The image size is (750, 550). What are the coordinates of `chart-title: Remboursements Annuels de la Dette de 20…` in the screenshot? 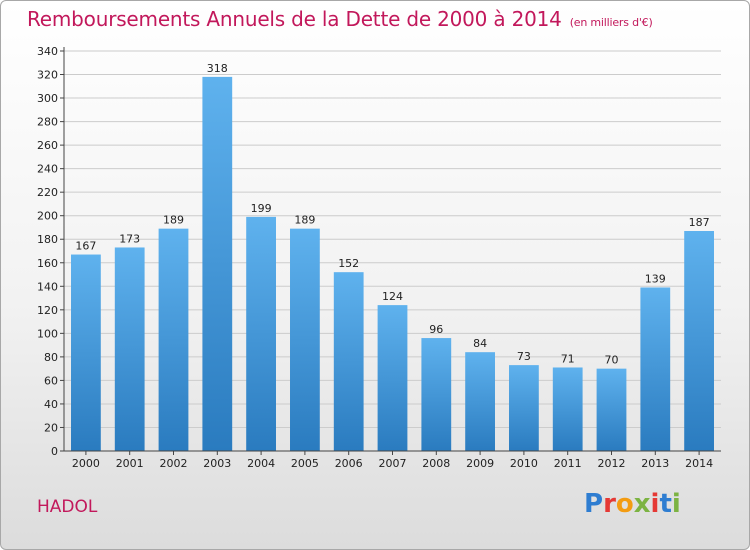 It's located at (340, 19).